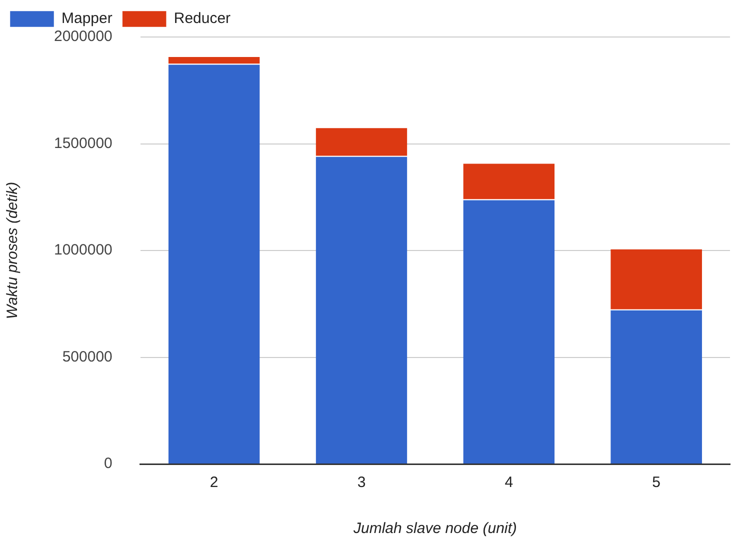 Image resolution: width=734 pixels, height=542 pixels. I want to click on y-tick-label: 500000, so click(87, 357).